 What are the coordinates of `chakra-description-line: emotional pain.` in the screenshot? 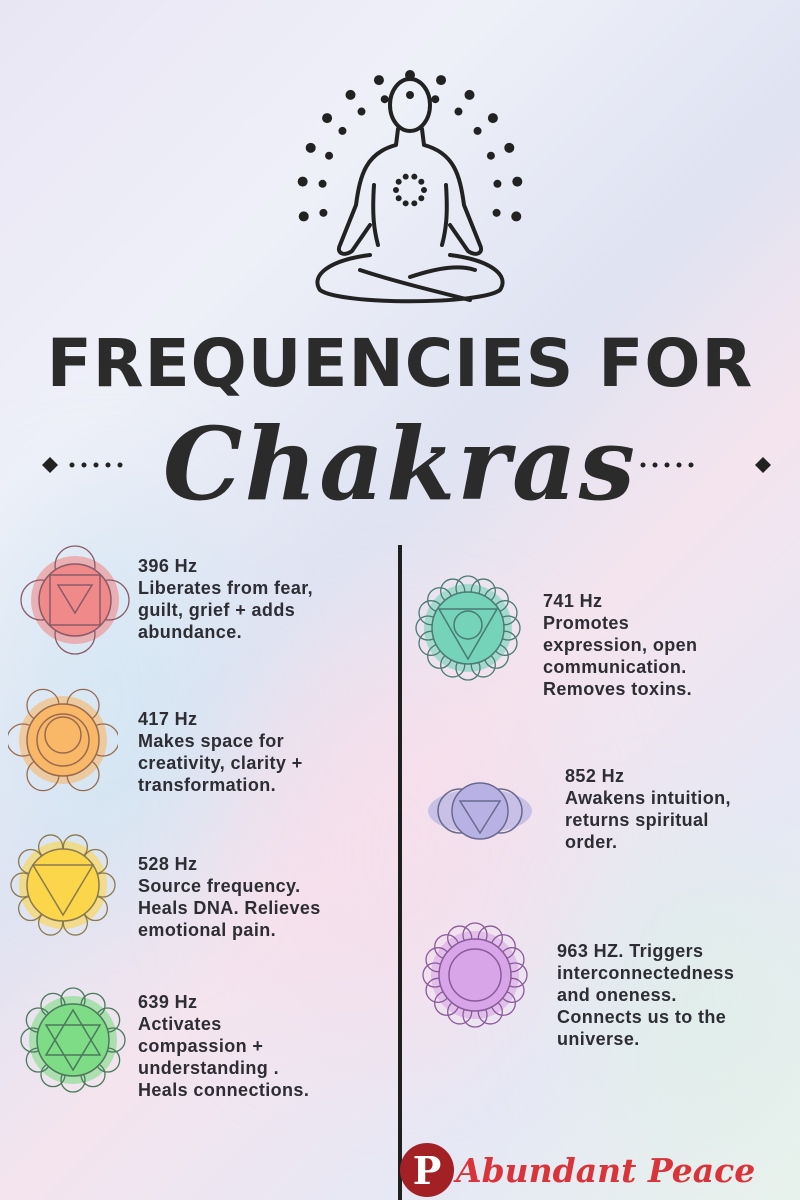 It's located at (207, 930).